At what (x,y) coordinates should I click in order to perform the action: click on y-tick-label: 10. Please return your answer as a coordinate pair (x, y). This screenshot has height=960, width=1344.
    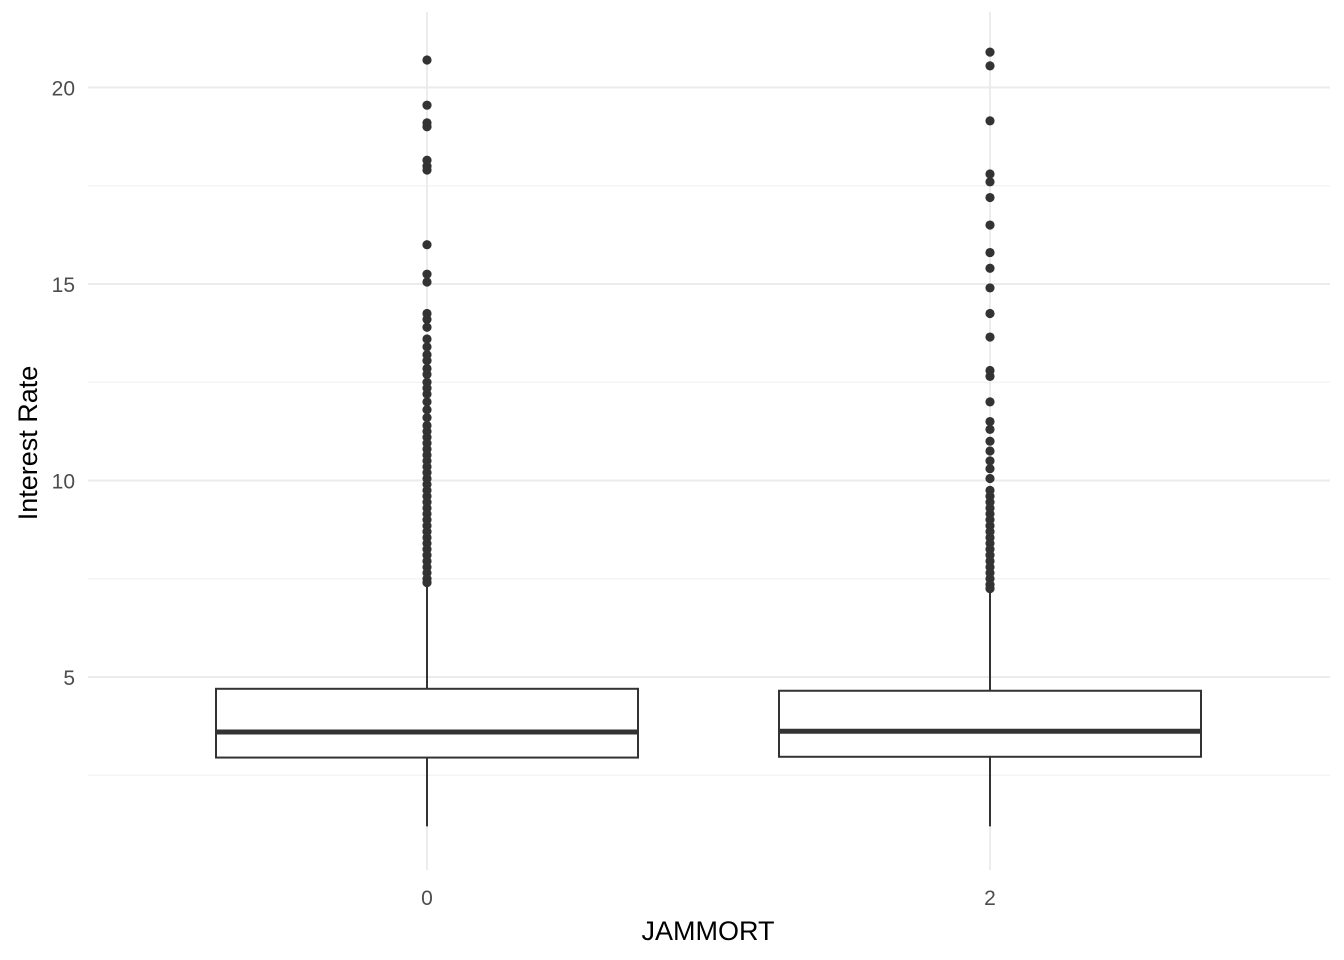
    Looking at the image, I should click on (63, 482).